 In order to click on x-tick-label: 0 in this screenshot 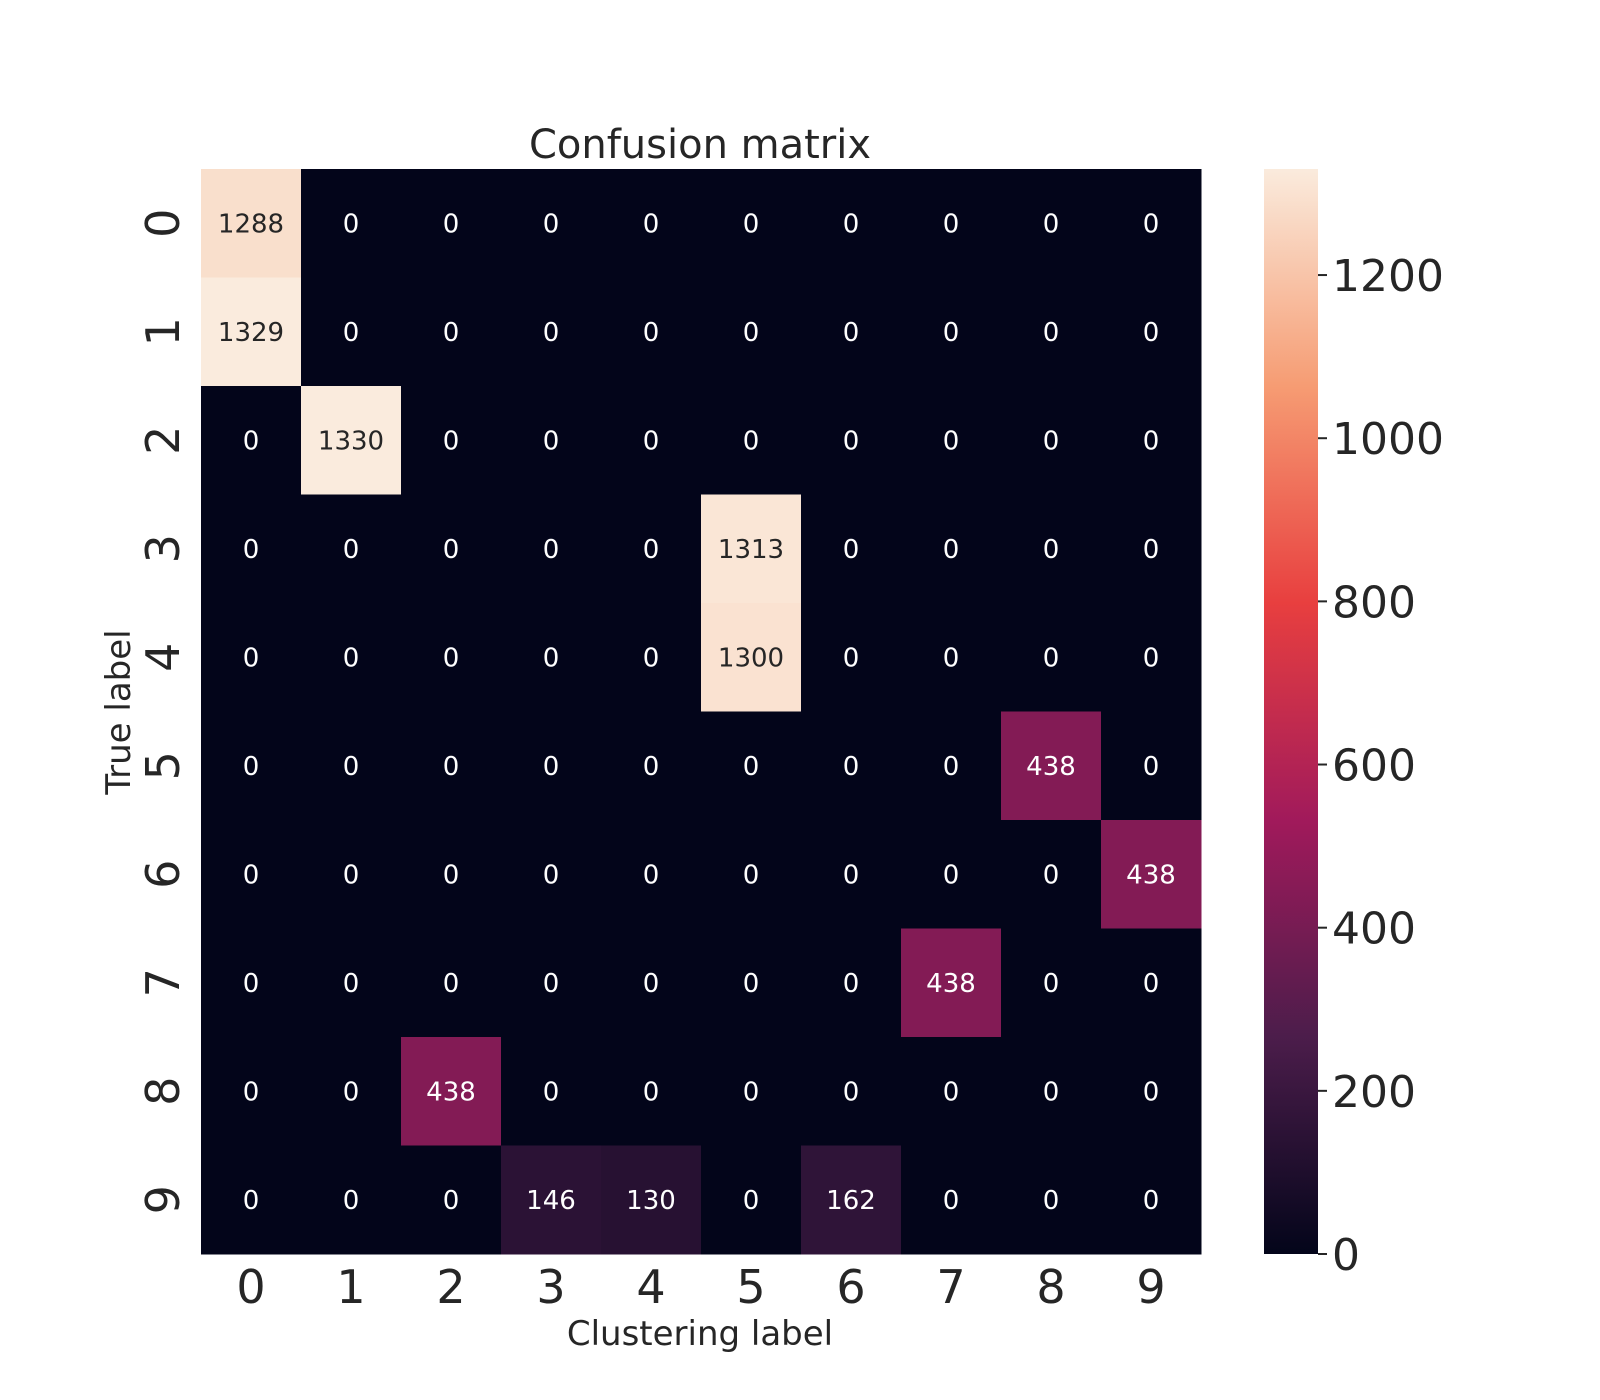, I will do `click(250, 1287)`.